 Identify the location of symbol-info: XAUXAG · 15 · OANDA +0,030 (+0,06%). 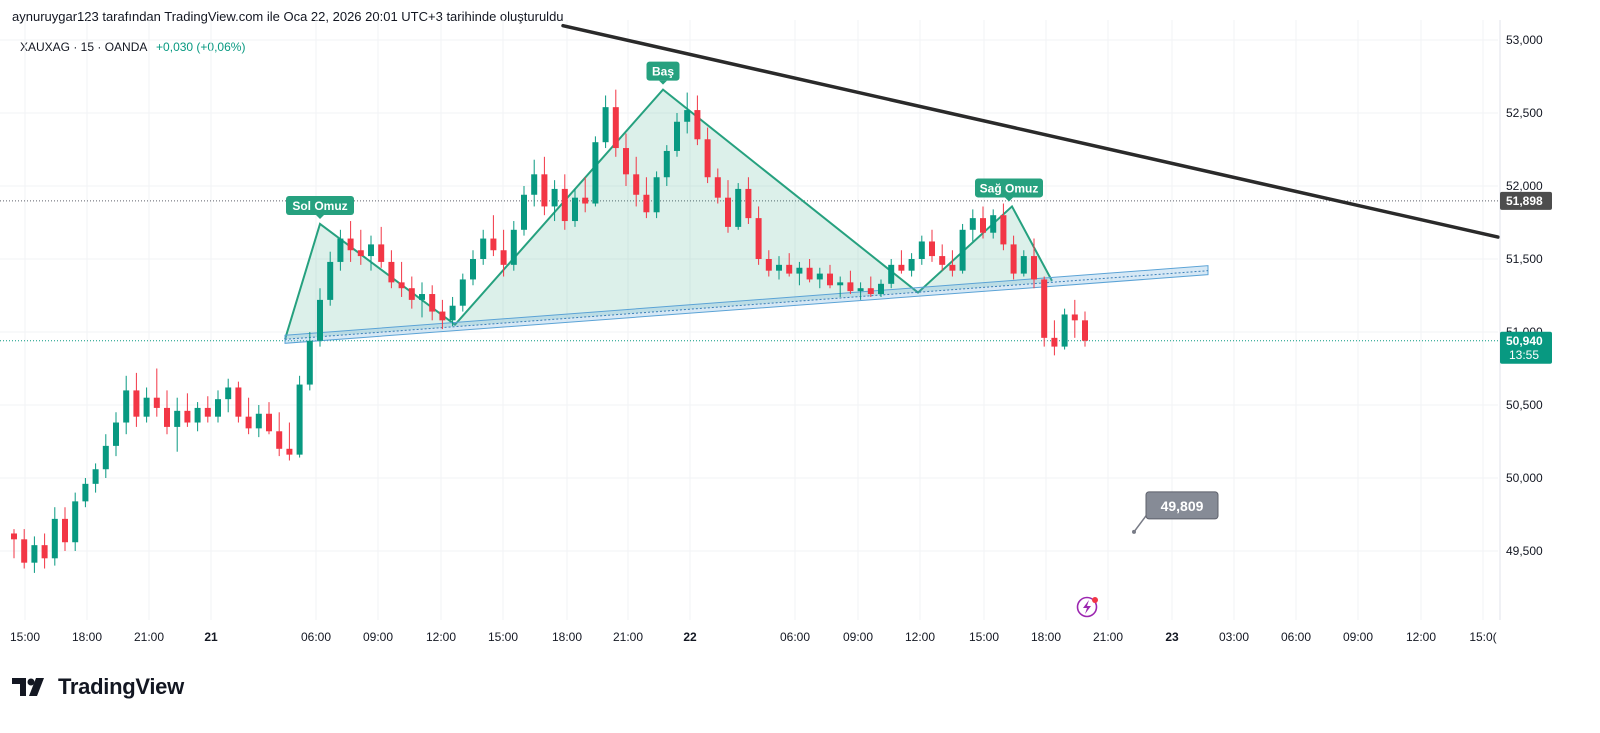
(132, 47).